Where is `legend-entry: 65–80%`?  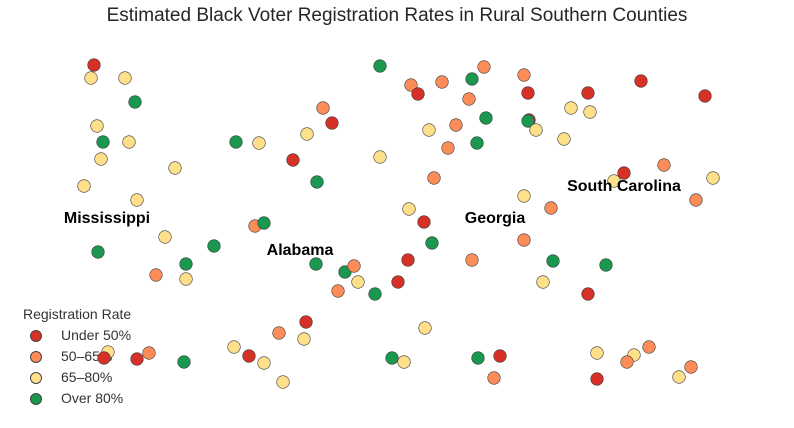
legend-entry: 65–80% is located at coordinates (77, 379).